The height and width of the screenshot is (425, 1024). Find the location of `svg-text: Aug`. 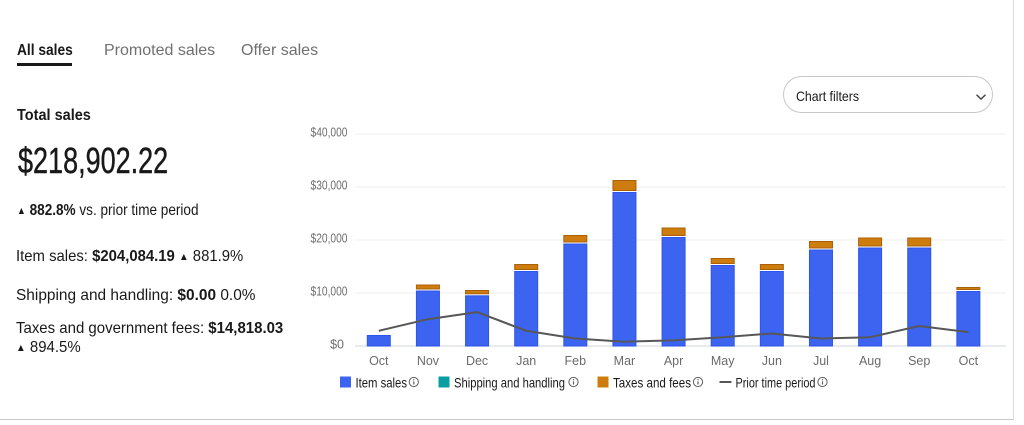

svg-text: Aug is located at coordinates (870, 361).